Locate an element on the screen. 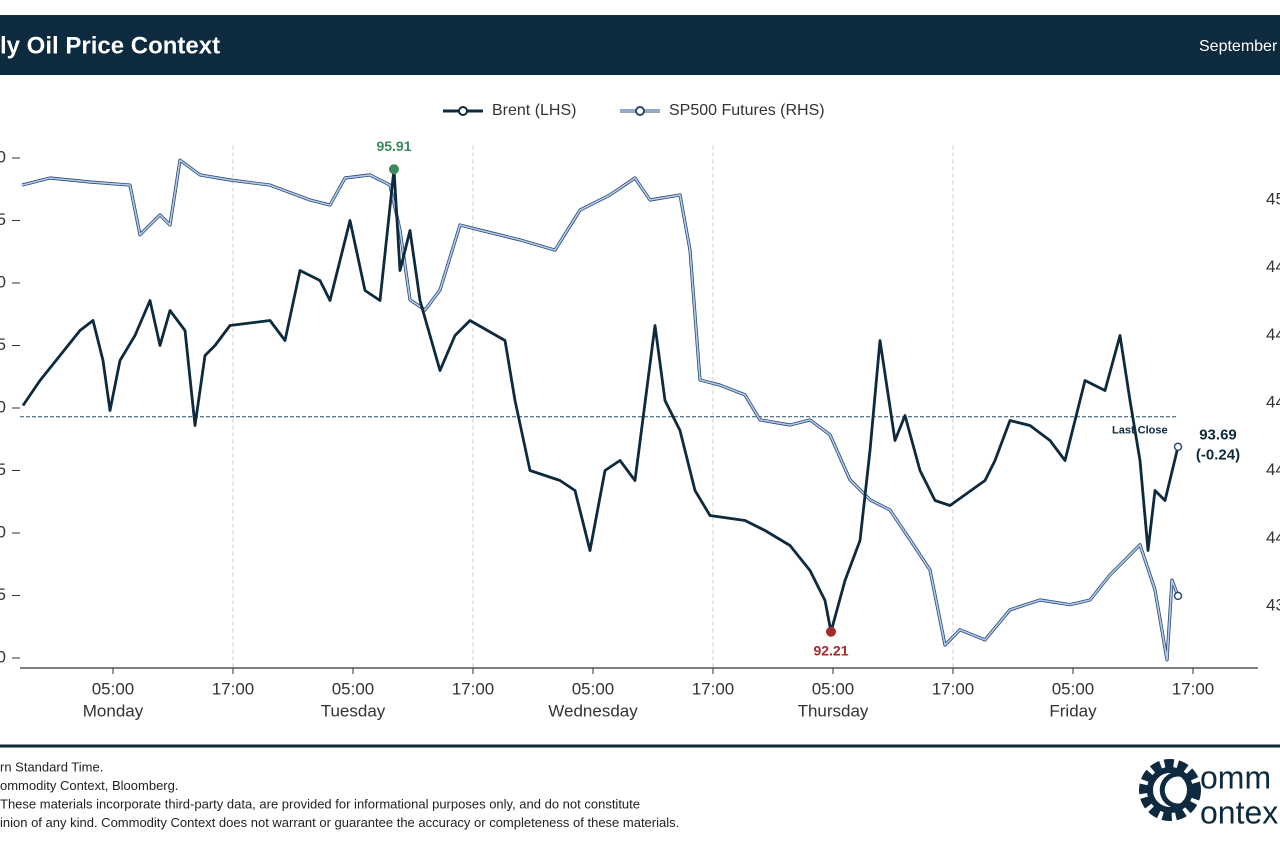 This screenshot has height=853, width=1280. high-label: 95.91 is located at coordinates (393, 146).